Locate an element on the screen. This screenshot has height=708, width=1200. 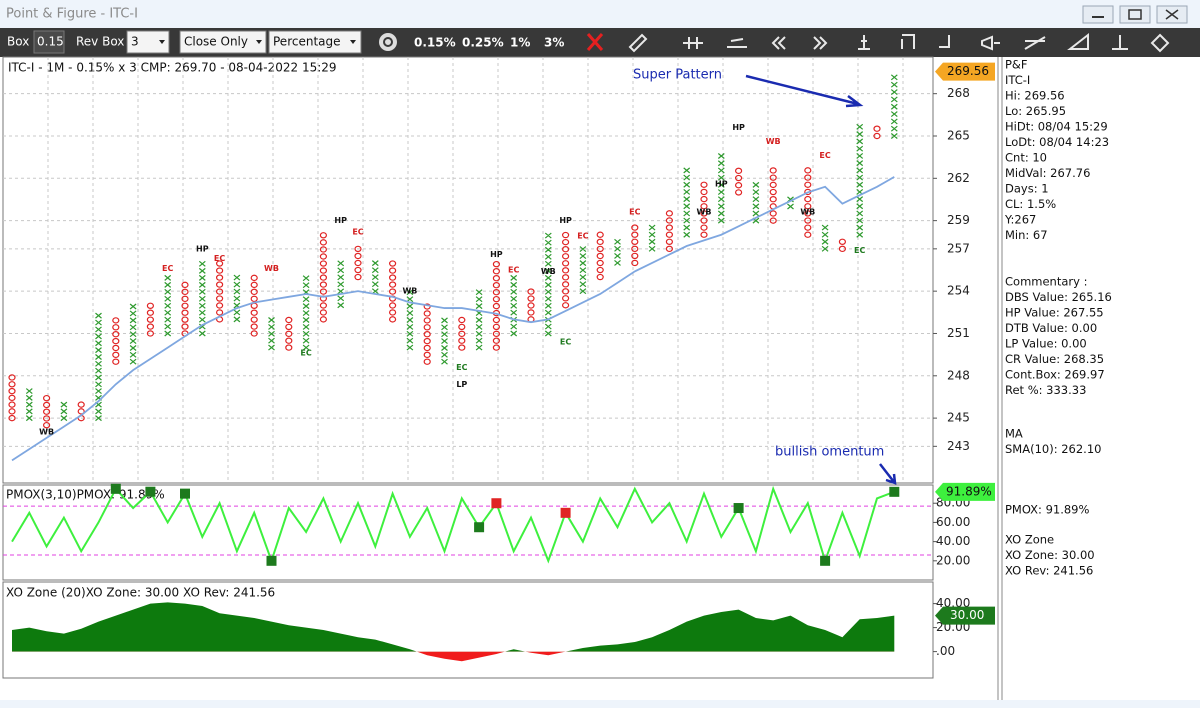
box-preset: 0.15% is located at coordinates (435, 43).